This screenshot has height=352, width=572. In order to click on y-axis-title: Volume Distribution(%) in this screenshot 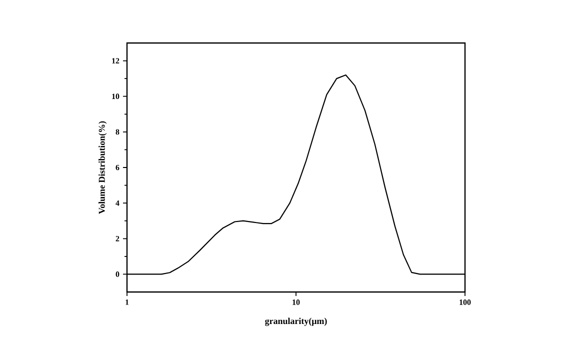, I will do `click(102, 167)`.